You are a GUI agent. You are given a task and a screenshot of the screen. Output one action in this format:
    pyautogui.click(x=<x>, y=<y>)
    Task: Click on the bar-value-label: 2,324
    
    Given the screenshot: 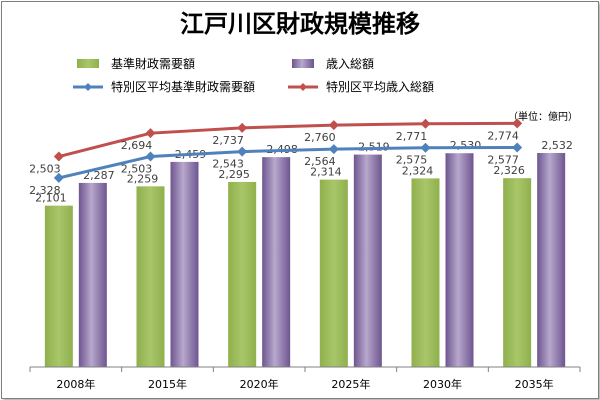 What is the action you would take?
    pyautogui.click(x=418, y=170)
    